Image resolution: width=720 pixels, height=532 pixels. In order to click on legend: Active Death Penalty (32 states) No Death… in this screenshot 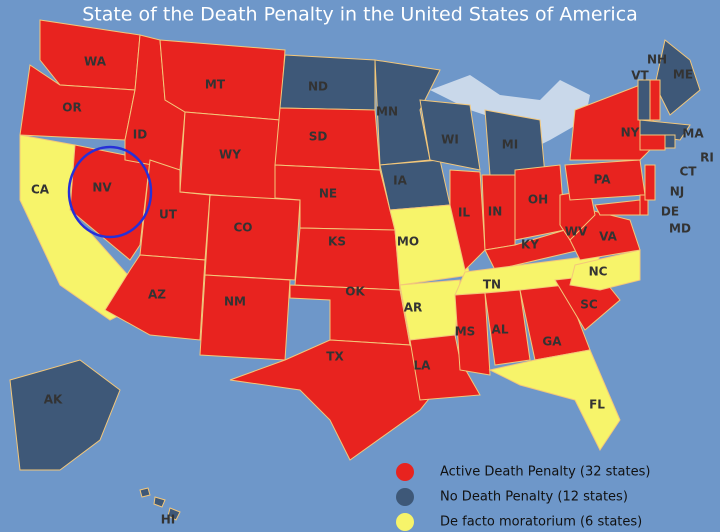, I will do `click(523, 497)`.